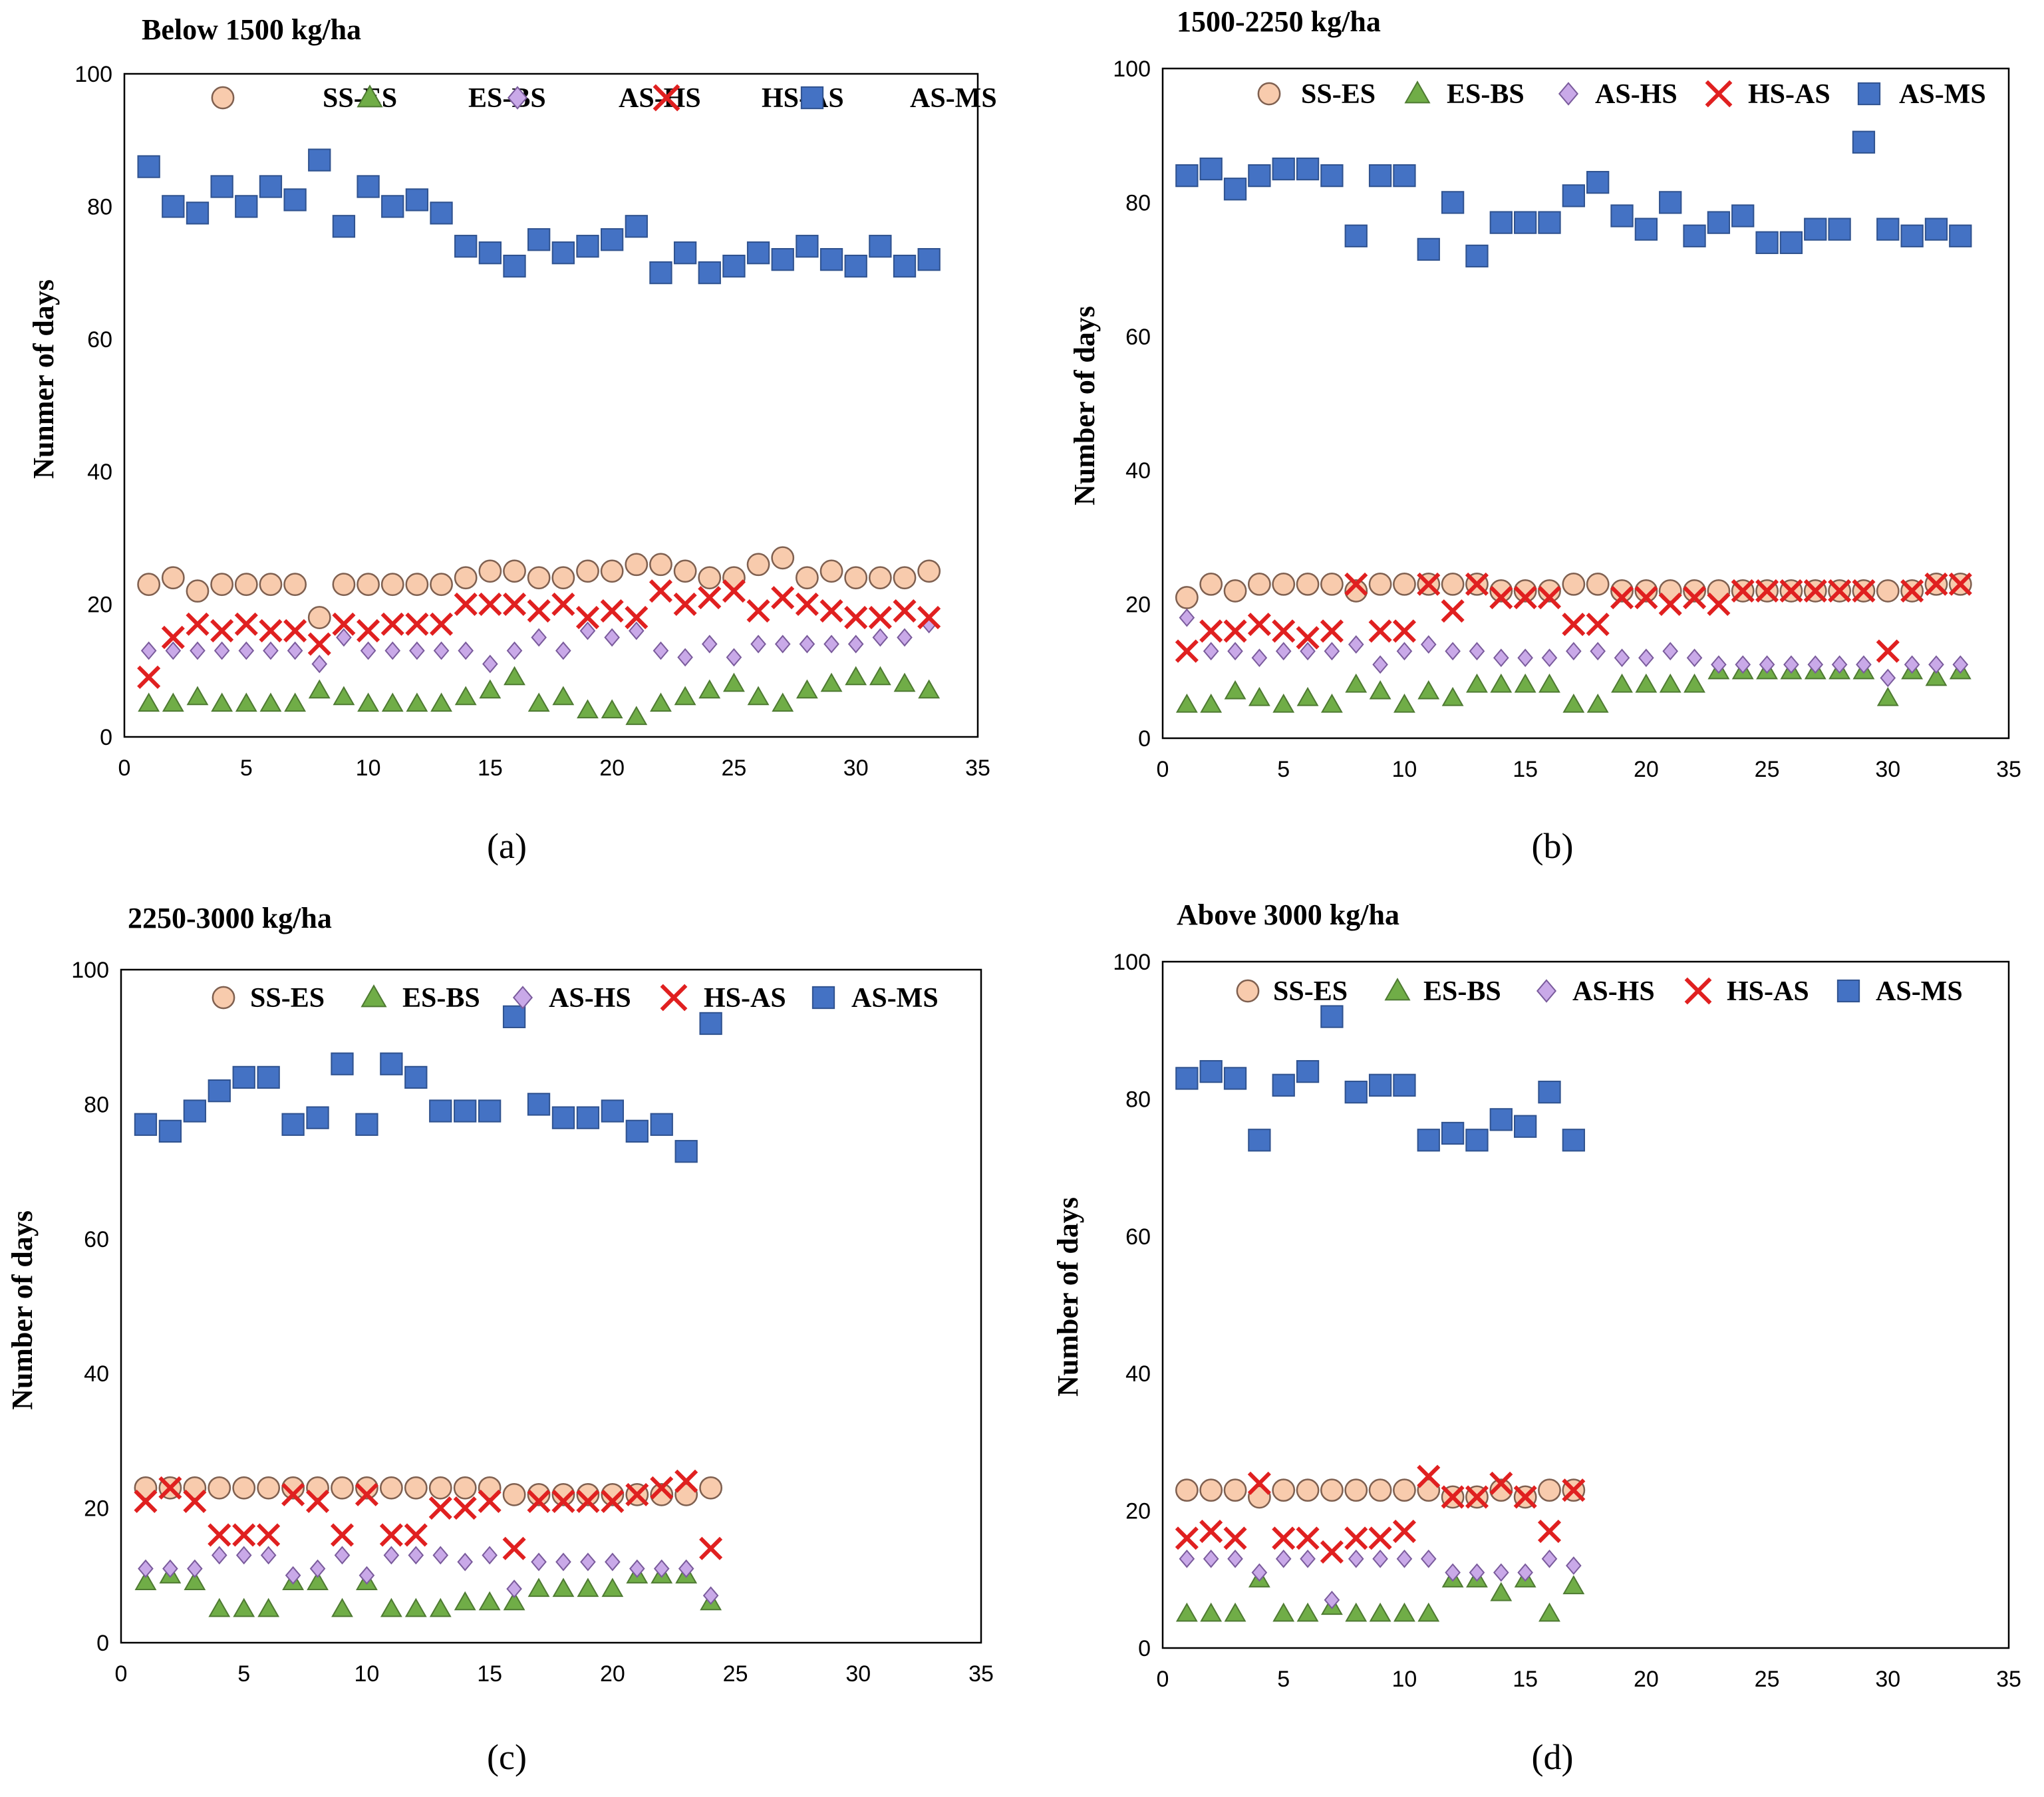 The image size is (2044, 1797). I want to click on y-tick-label: 60, so click(1138, 337).